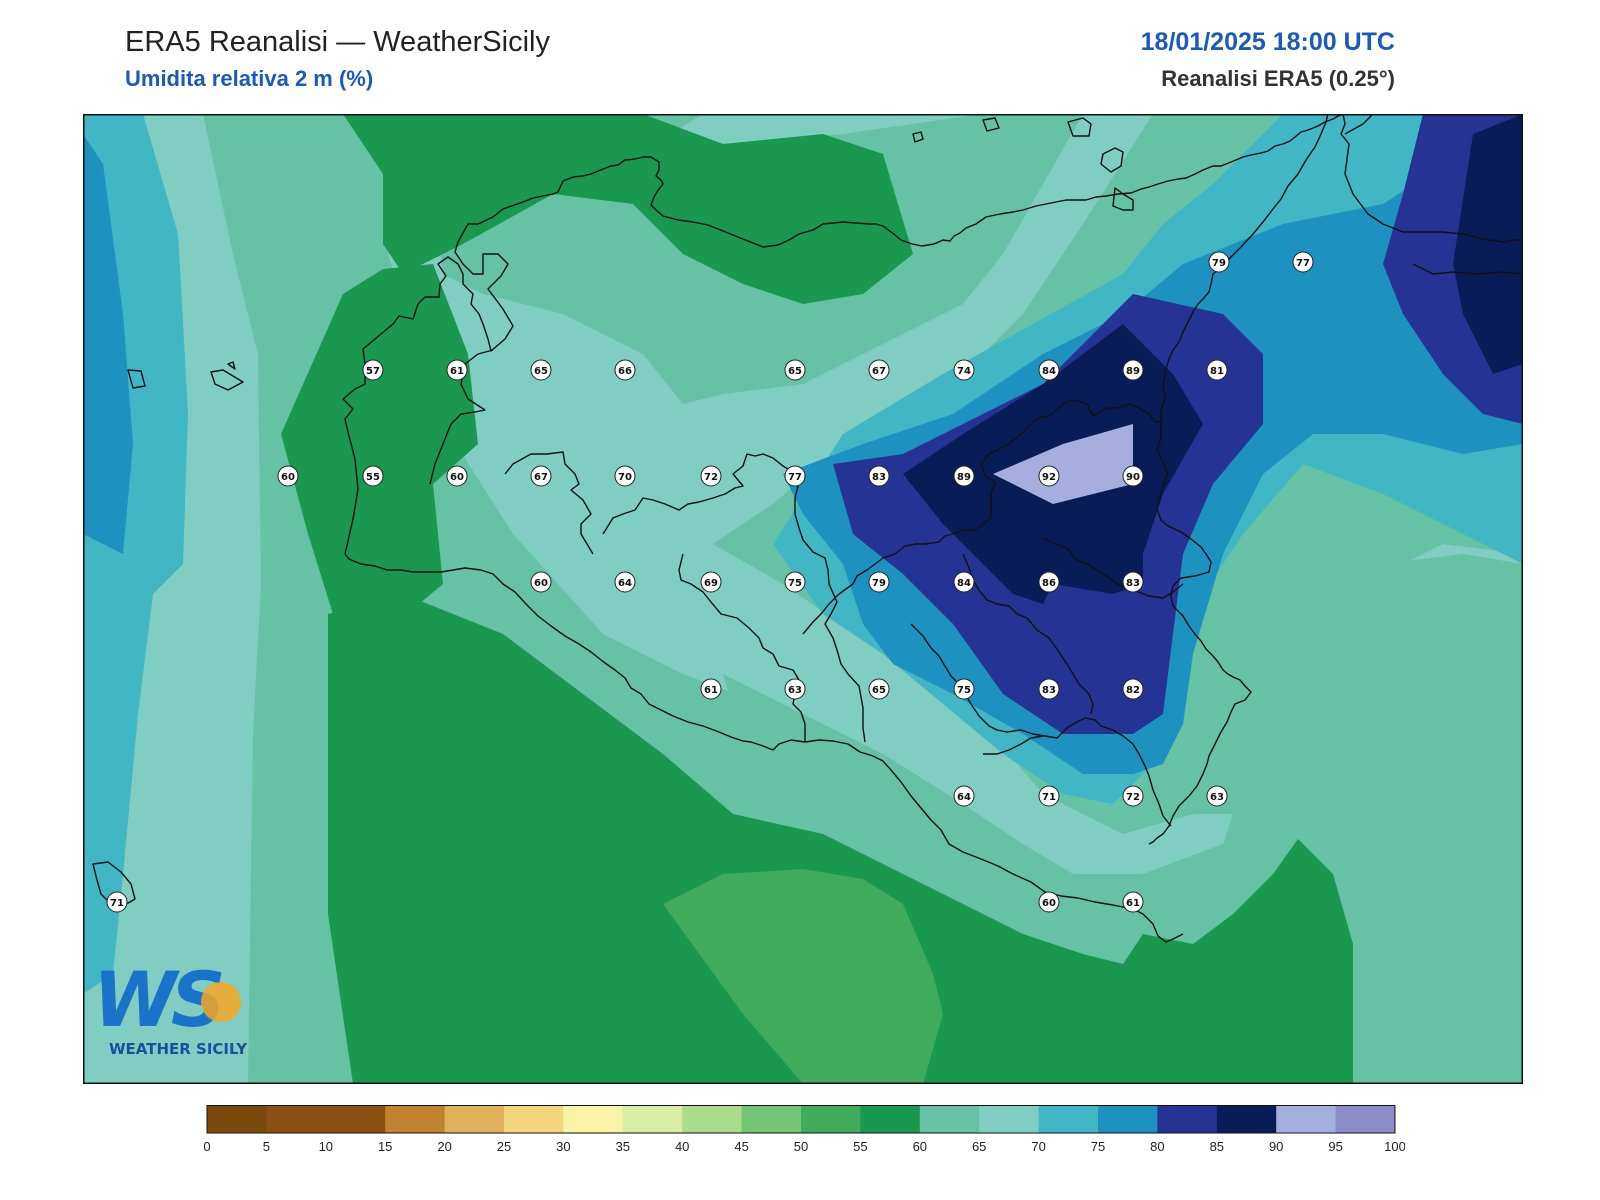  I want to click on station-marker: 92, so click(1049, 476).